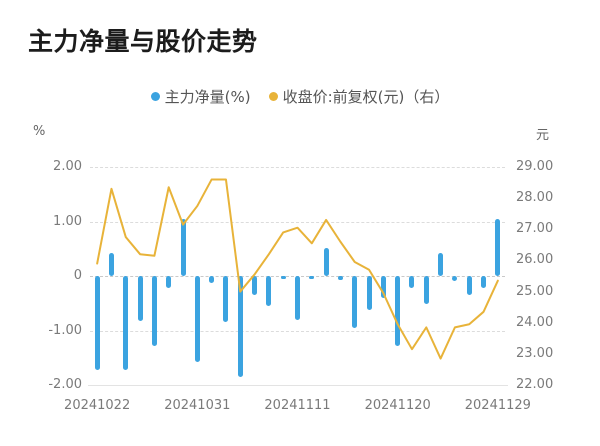 The image size is (600, 446). Describe the element at coordinates (535, 384) in the screenshot. I see `right-axis-tick-label: 22.00` at that location.